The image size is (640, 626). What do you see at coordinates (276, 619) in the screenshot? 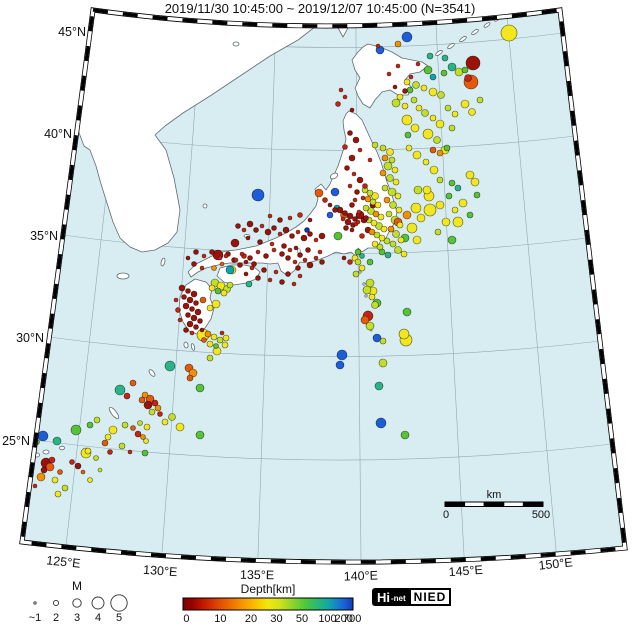
I see `depth-tick-label: 30` at bounding box center [276, 619].